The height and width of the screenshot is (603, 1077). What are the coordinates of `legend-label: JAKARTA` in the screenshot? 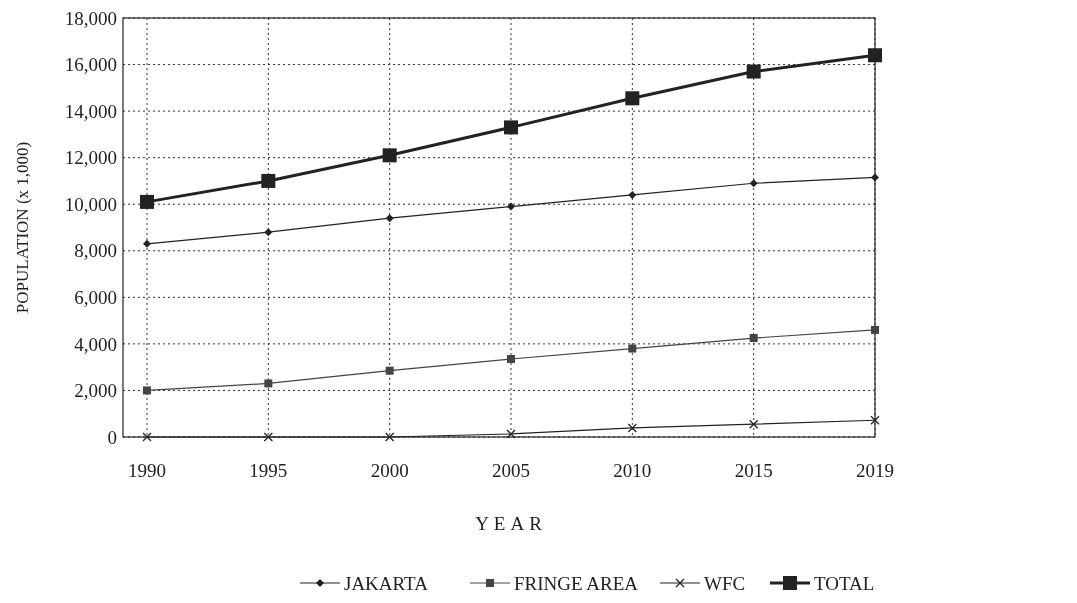 It's located at (386, 583).